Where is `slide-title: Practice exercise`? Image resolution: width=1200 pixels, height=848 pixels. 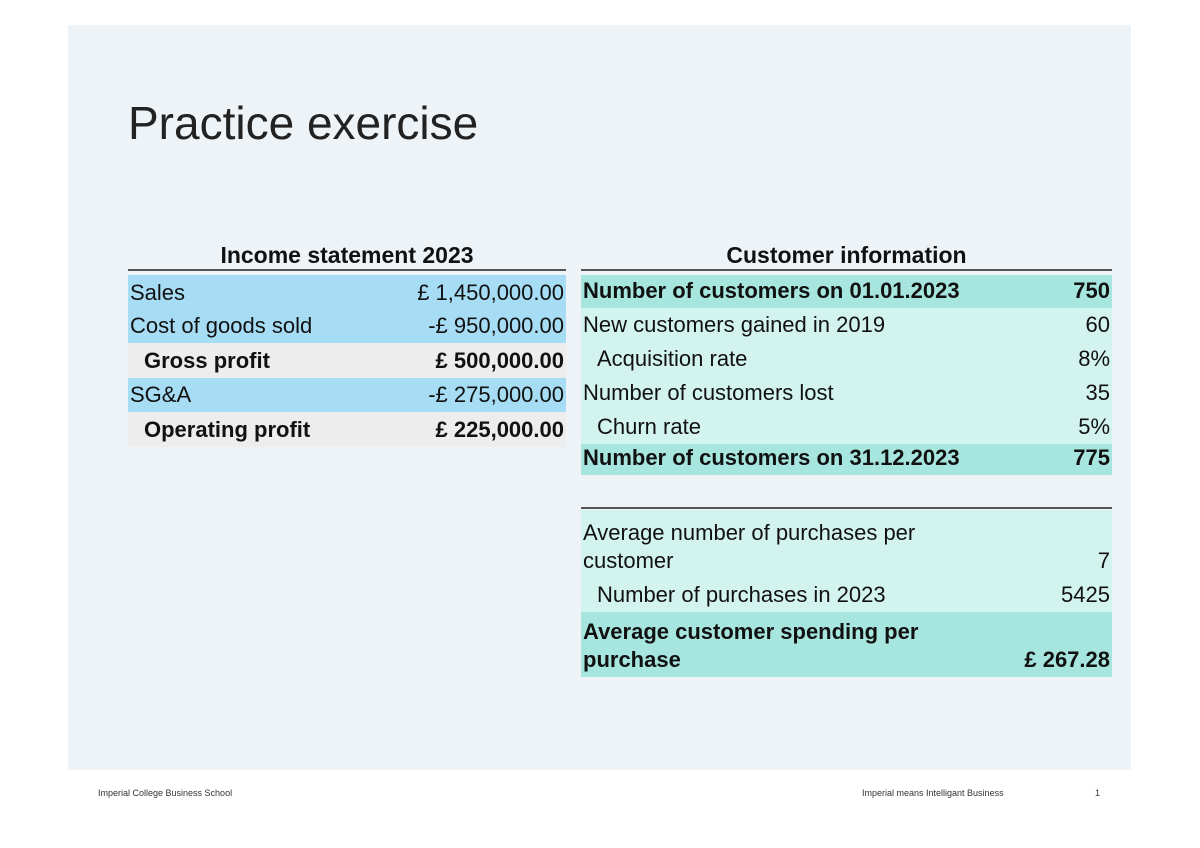 slide-title: Practice exercise is located at coordinates (303, 123).